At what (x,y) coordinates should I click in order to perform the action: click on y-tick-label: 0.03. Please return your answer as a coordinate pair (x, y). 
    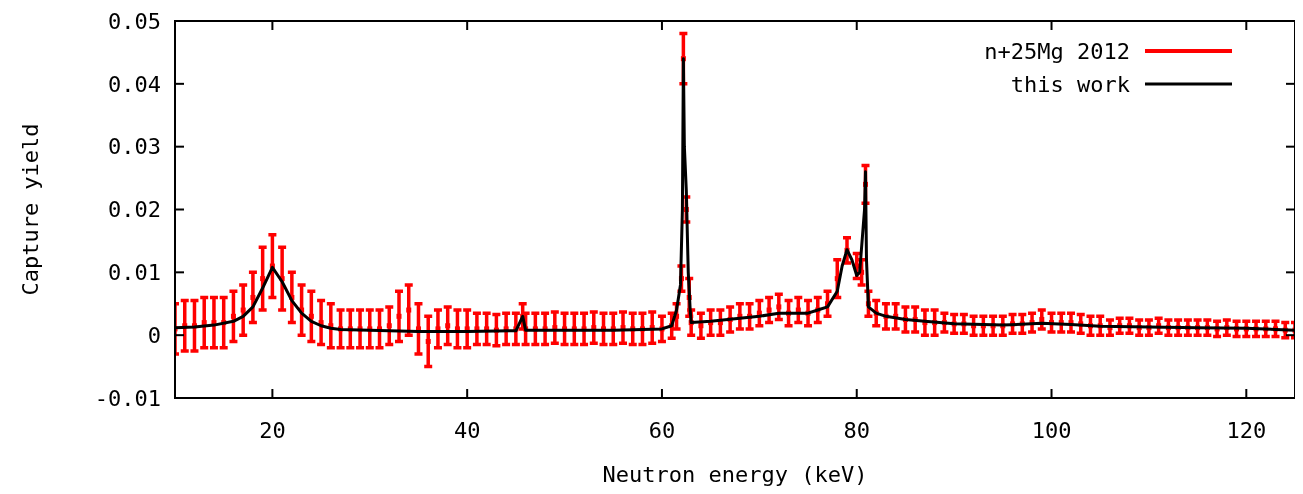
    Looking at the image, I should click on (134, 147).